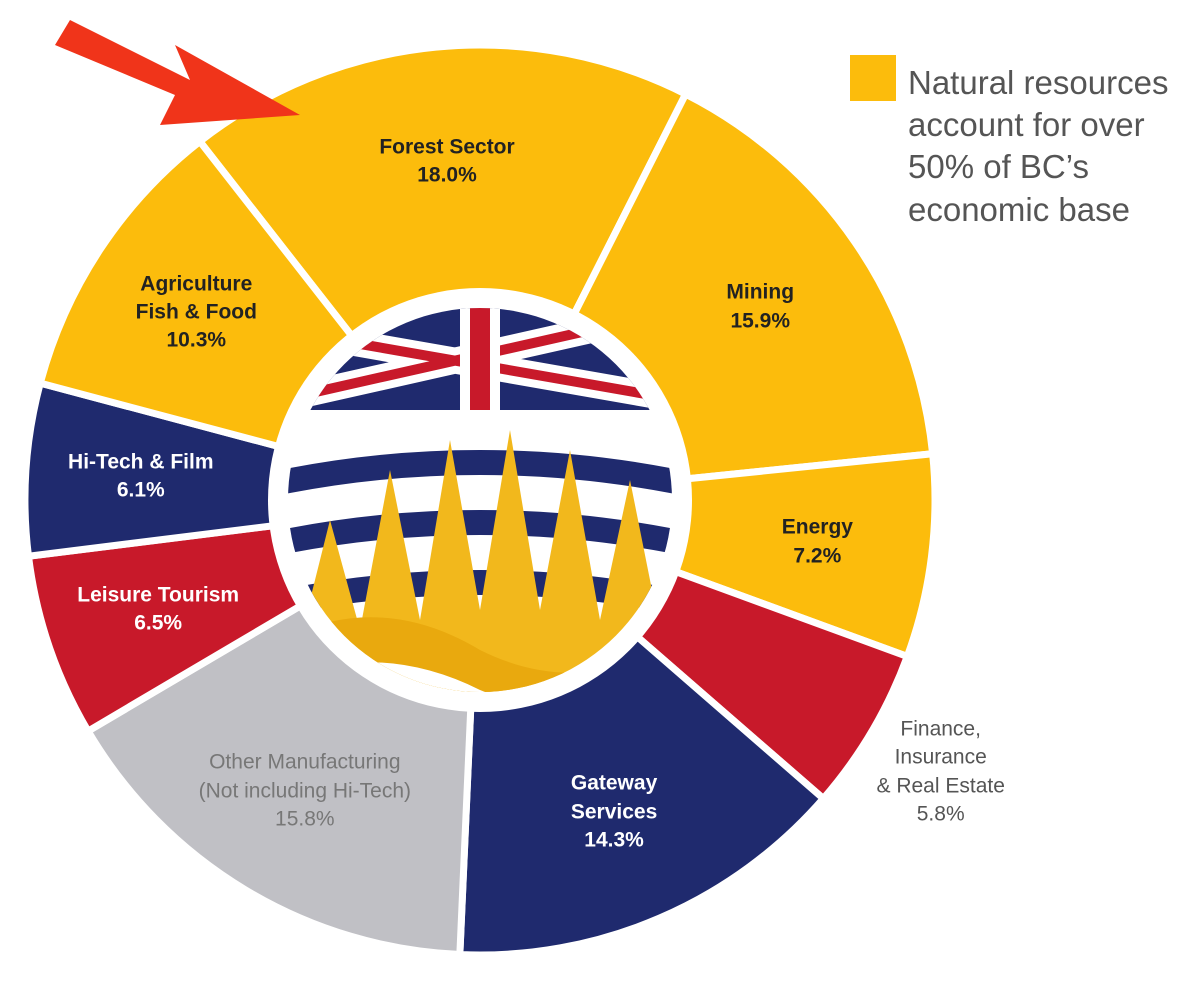  Describe the element at coordinates (158, 609) in the screenshot. I see `slice-label: Leisure Tourism 6.5%` at that location.